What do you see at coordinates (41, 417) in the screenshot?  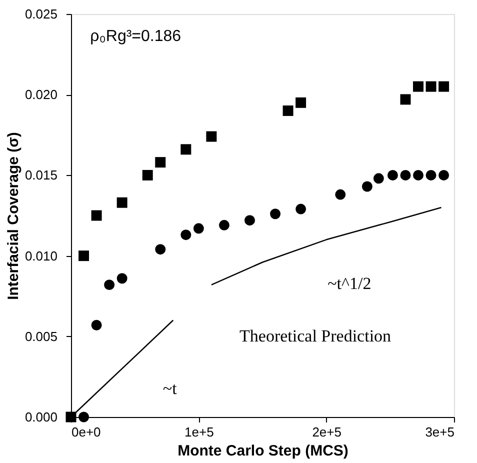 I see `y-tick-label: 0.000` at bounding box center [41, 417].